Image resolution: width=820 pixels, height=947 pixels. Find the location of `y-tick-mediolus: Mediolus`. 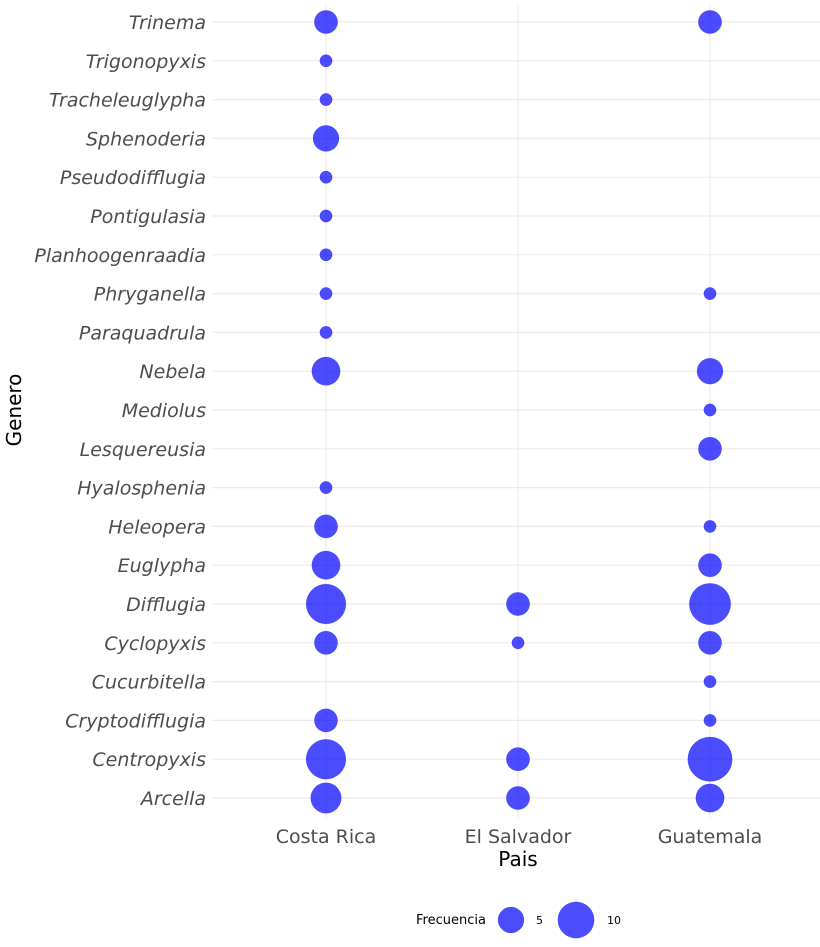

y-tick-mediolus: Mediolus is located at coordinates (164, 411).